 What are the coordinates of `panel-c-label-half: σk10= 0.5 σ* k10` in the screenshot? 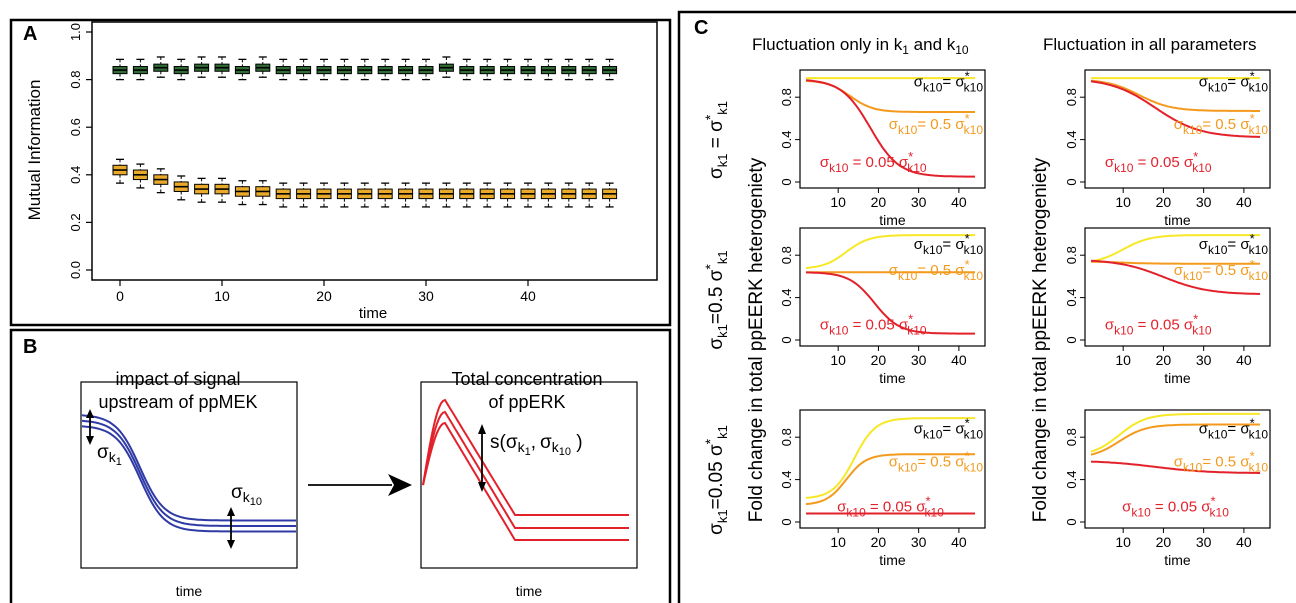 It's located at (1221, 462).